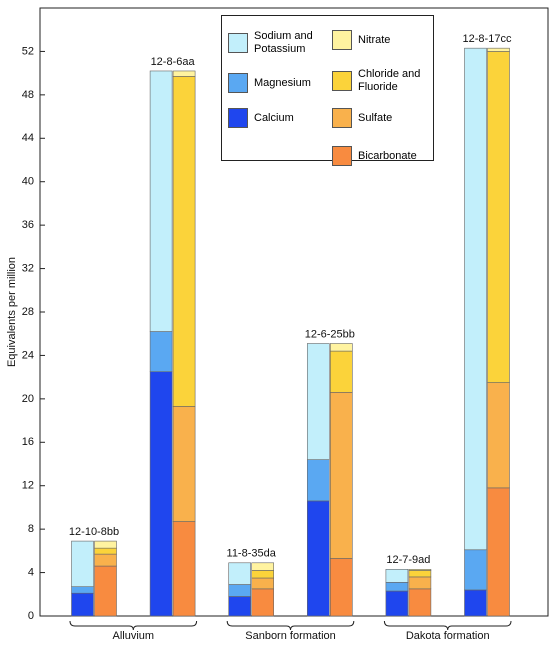 The width and height of the screenshot is (553, 646). I want to click on group-label: Alluvium, so click(134, 636).